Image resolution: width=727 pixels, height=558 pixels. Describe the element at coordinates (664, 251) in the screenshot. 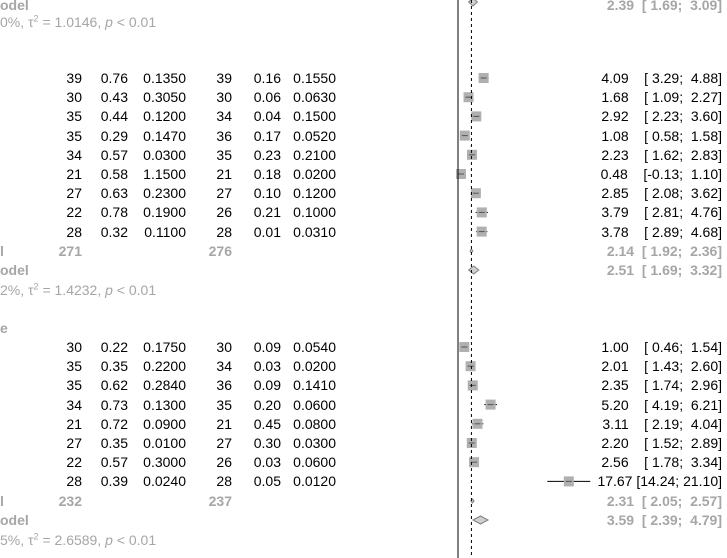

I see `fixed-summary-ci: 2.14 [ 1.92; 2.36]` at that location.